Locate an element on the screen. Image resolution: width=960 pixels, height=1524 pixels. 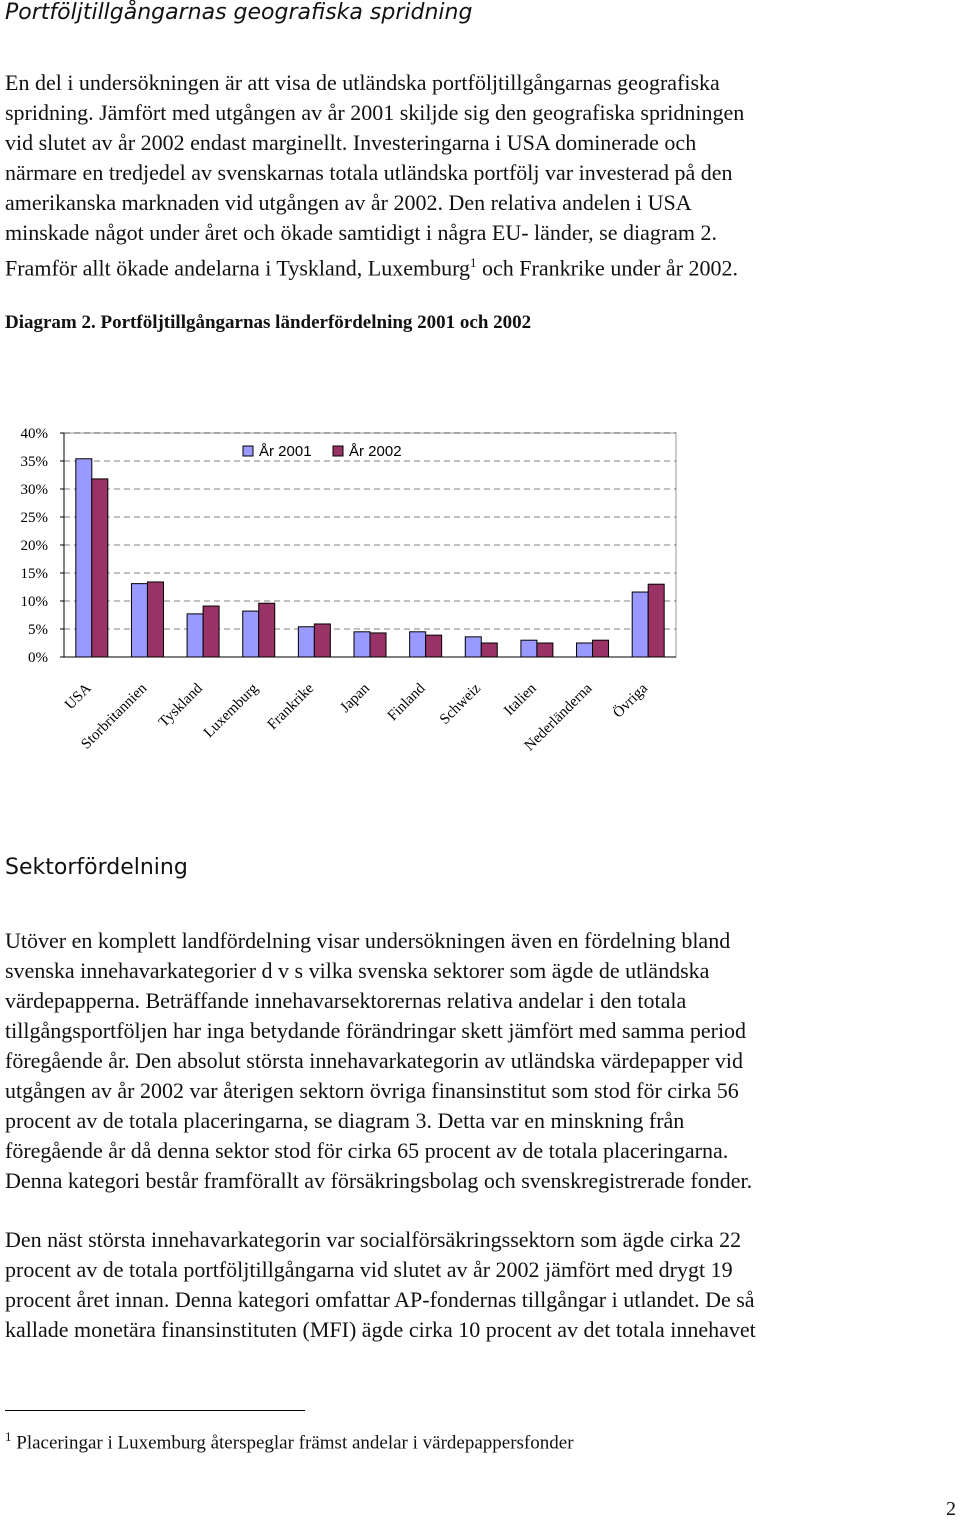
footnote-rule is located at coordinates (155, 1410).